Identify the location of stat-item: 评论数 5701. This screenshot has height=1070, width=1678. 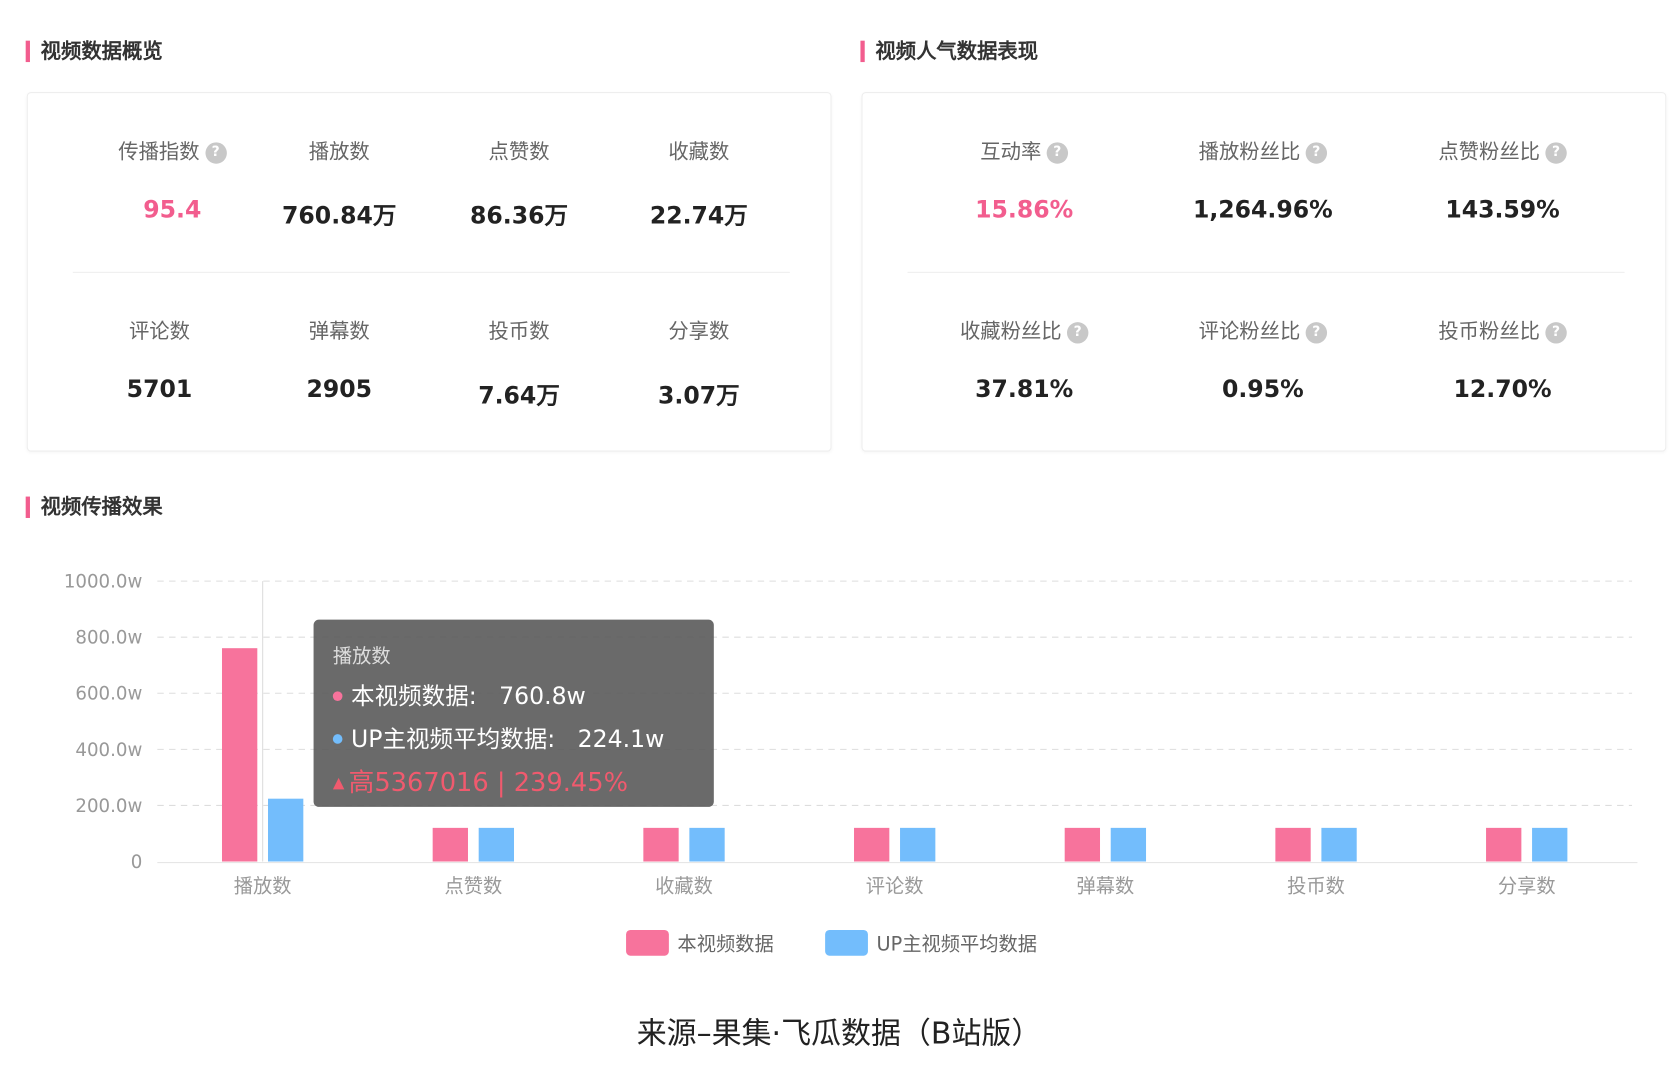
(159, 361).